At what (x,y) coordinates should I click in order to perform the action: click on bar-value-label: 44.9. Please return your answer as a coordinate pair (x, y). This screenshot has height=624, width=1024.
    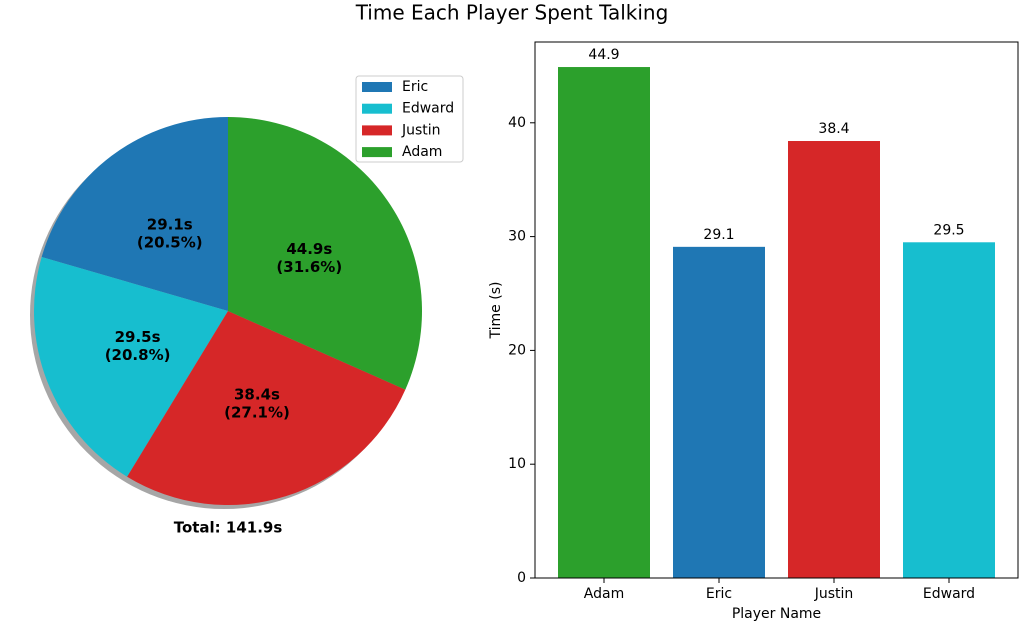
    Looking at the image, I should click on (603, 55).